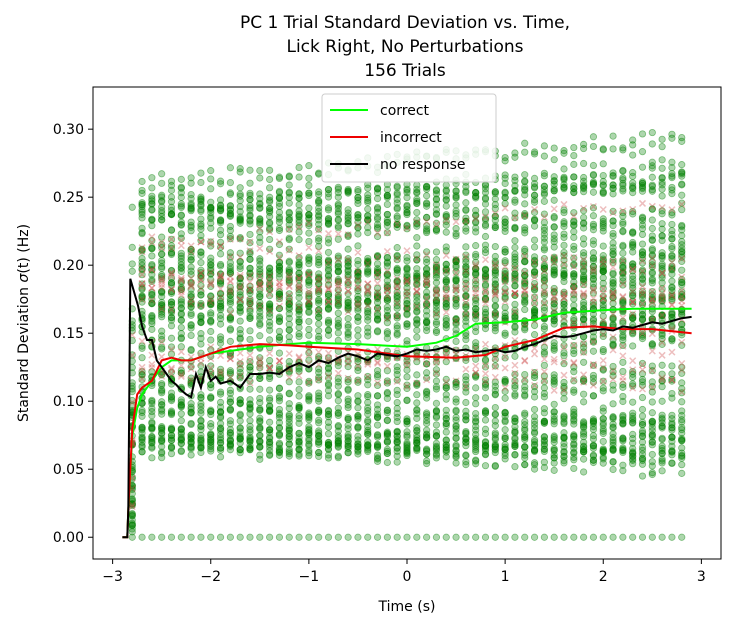 Image resolution: width=739 pixels, height=627 pixels. What do you see at coordinates (404, 47) in the screenshot?
I see `title-line-2: Lick Right, No Perturbations` at bounding box center [404, 47].